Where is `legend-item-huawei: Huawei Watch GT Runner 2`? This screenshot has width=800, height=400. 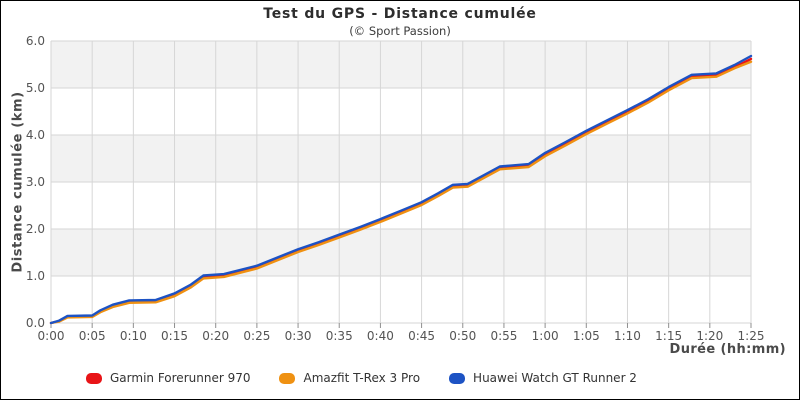 legend-item-huawei: Huawei Watch GT Runner 2 is located at coordinates (543, 378).